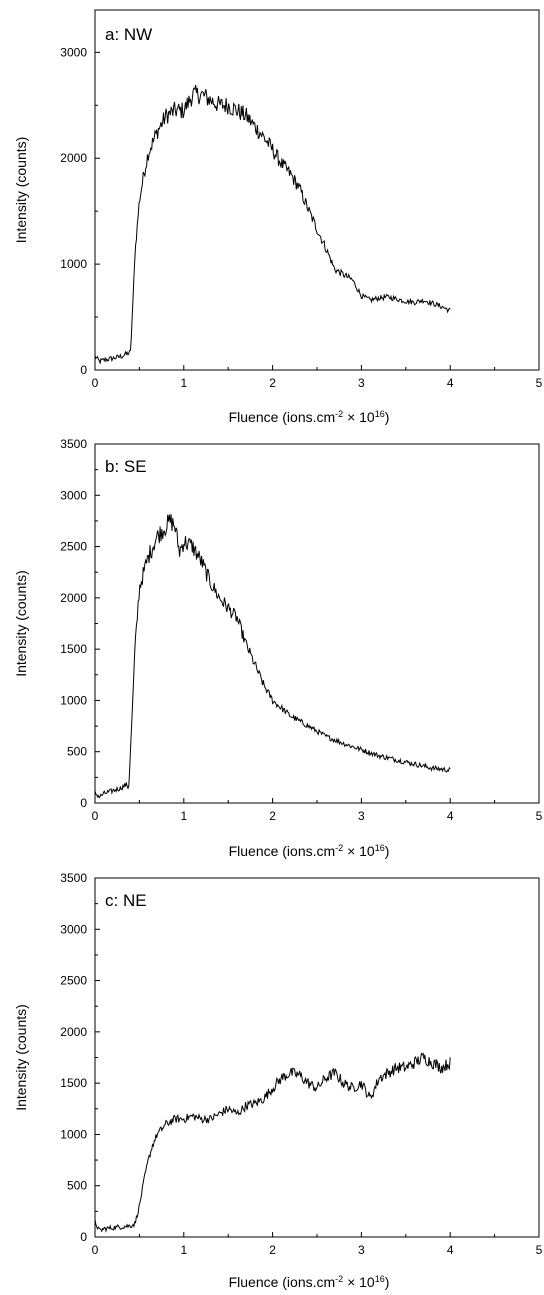  I want to click on panel-title: b: SE, so click(126, 466).